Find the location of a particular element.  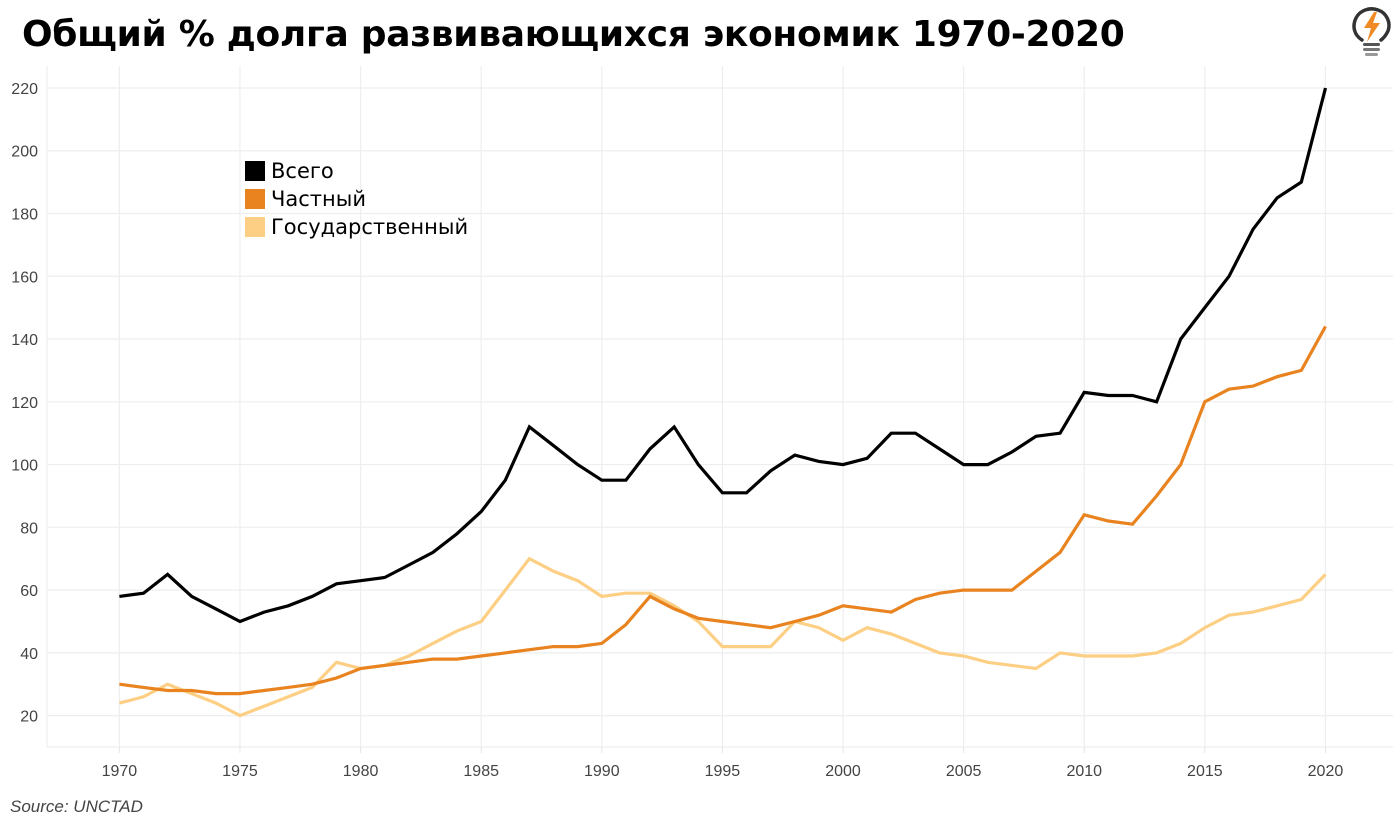

x-tick-label: 2020 is located at coordinates (1326, 771).